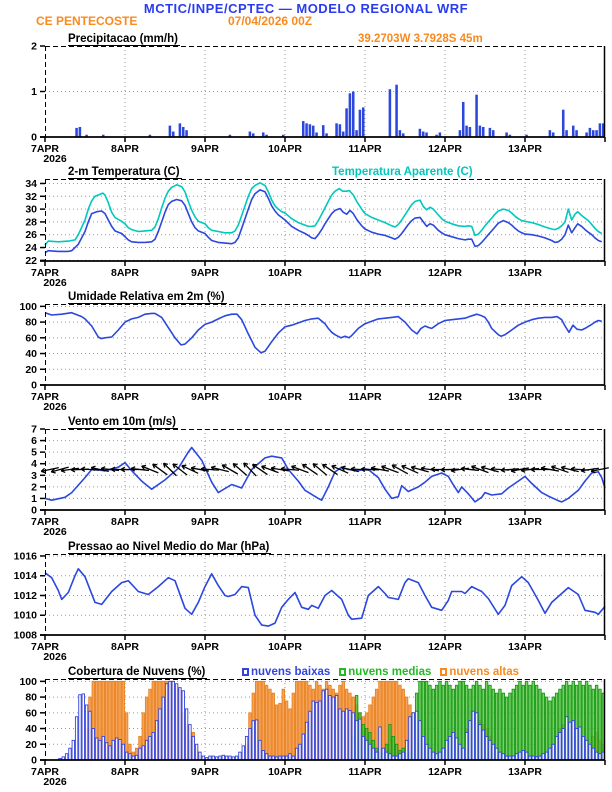 Image resolution: width=612 pixels, height=792 pixels. What do you see at coordinates (34, 476) in the screenshot?
I see `svg-text: 3` at bounding box center [34, 476].